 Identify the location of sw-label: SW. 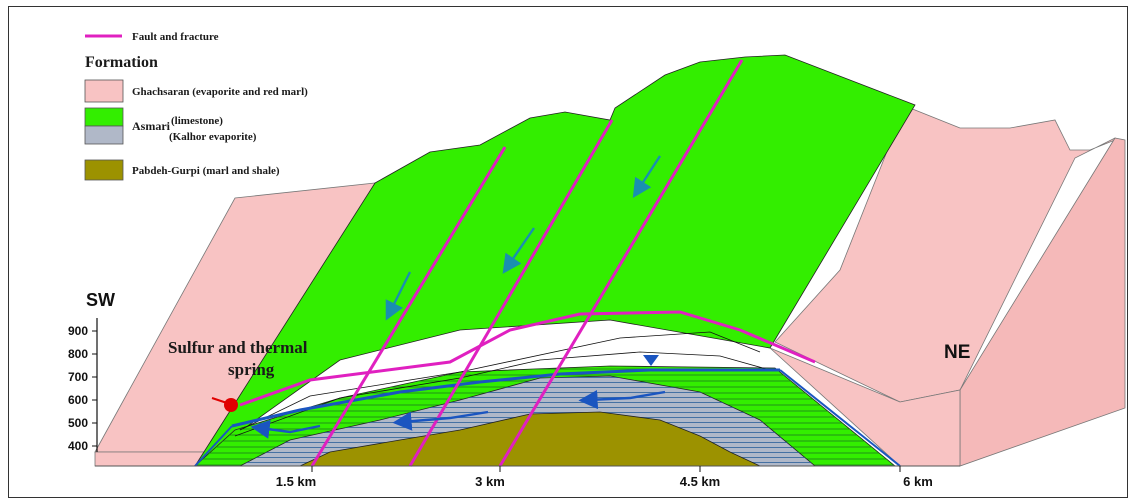
(100, 300).